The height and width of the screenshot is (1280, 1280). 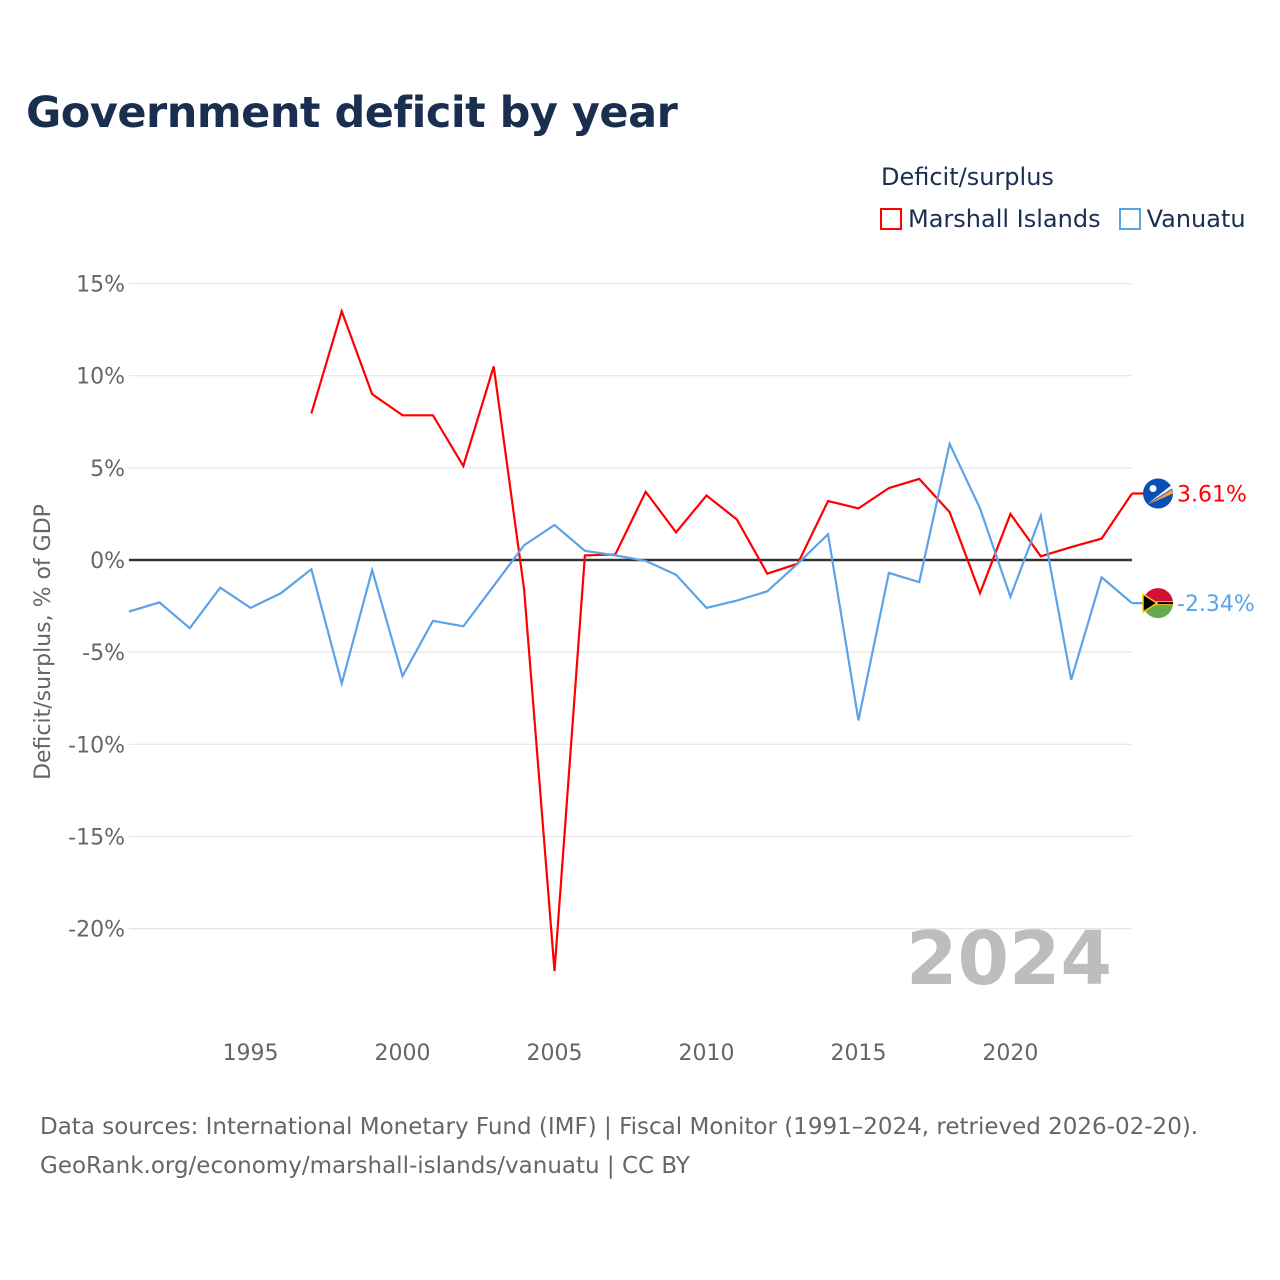 What do you see at coordinates (1196, 219) in the screenshot?
I see `legend-label: Vanuatu` at bounding box center [1196, 219].